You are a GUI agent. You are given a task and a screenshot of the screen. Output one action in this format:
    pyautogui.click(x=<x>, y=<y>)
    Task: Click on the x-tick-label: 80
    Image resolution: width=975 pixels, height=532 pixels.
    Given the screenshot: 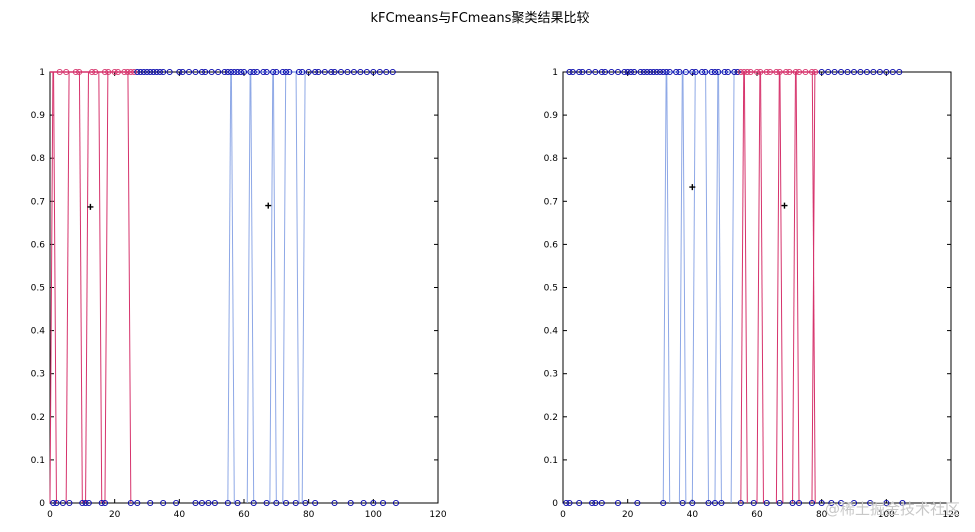 What is the action you would take?
    pyautogui.click(x=822, y=515)
    